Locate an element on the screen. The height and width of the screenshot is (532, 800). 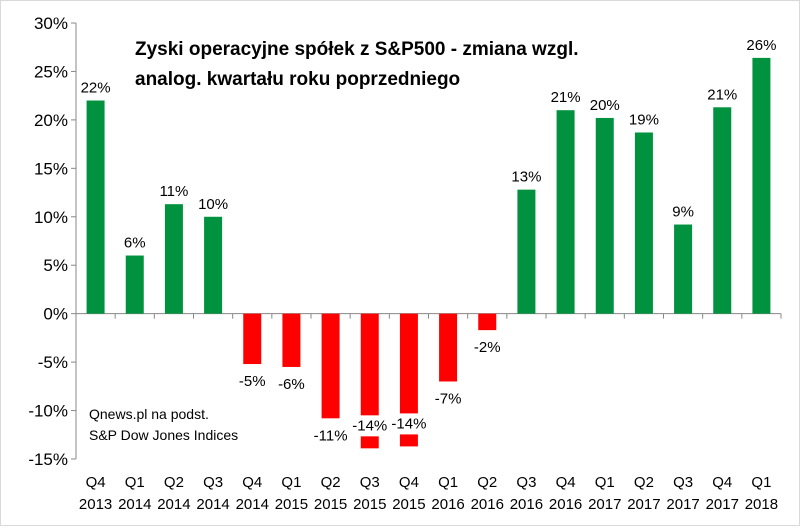
data-label: 6% is located at coordinates (135, 243).